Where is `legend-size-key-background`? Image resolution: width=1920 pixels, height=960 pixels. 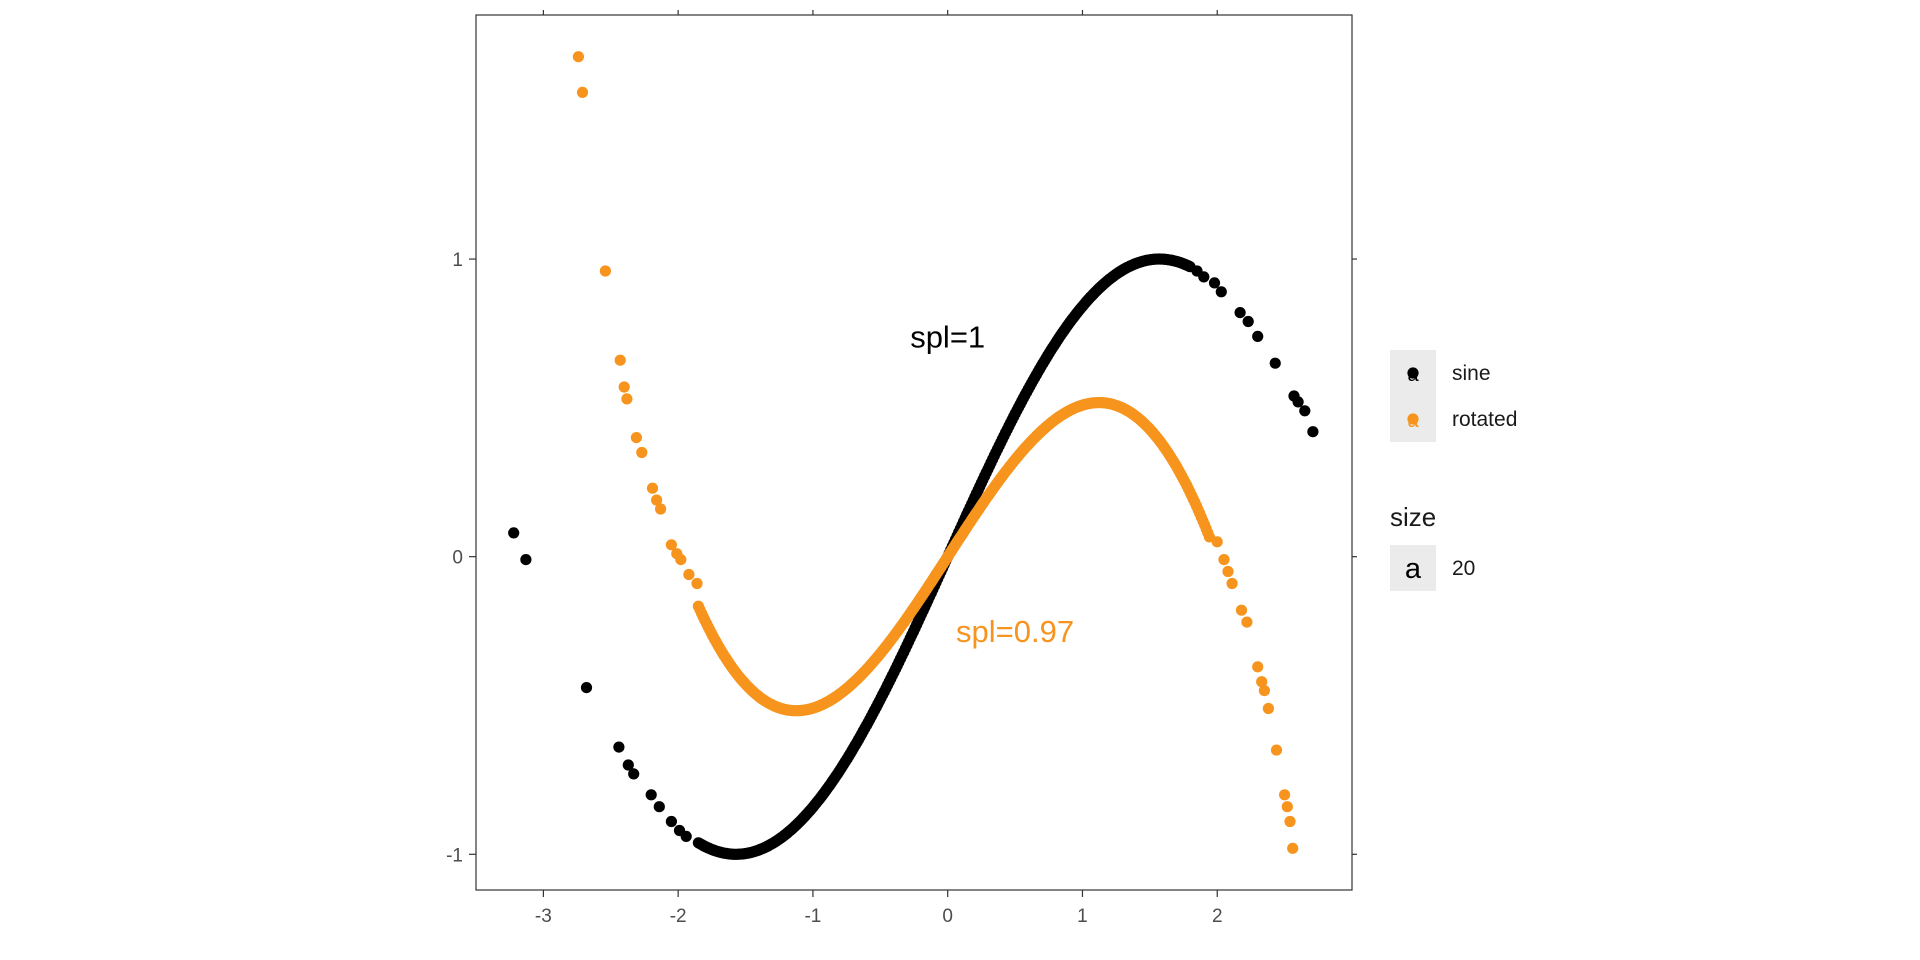
legend-size-key-background is located at coordinates (1413, 568).